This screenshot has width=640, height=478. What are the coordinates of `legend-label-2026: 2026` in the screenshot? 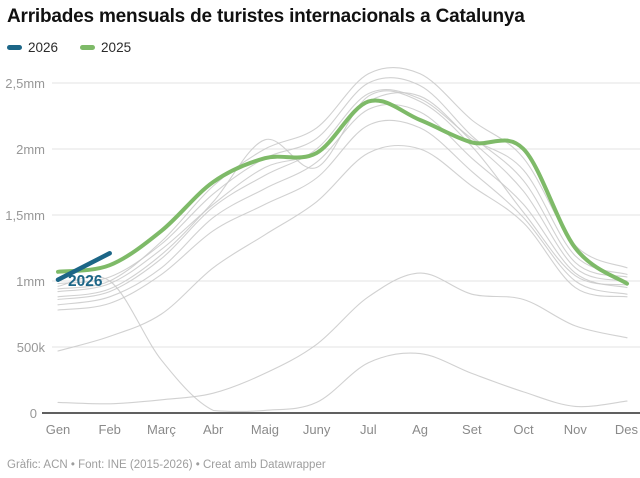 It's located at (43, 47).